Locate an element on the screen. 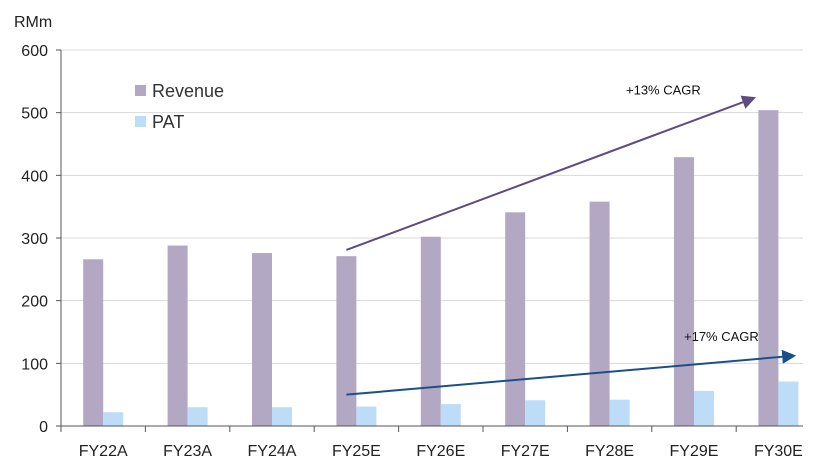 Image resolution: width=814 pixels, height=470 pixels. y-tick-label: 400 is located at coordinates (34, 176).